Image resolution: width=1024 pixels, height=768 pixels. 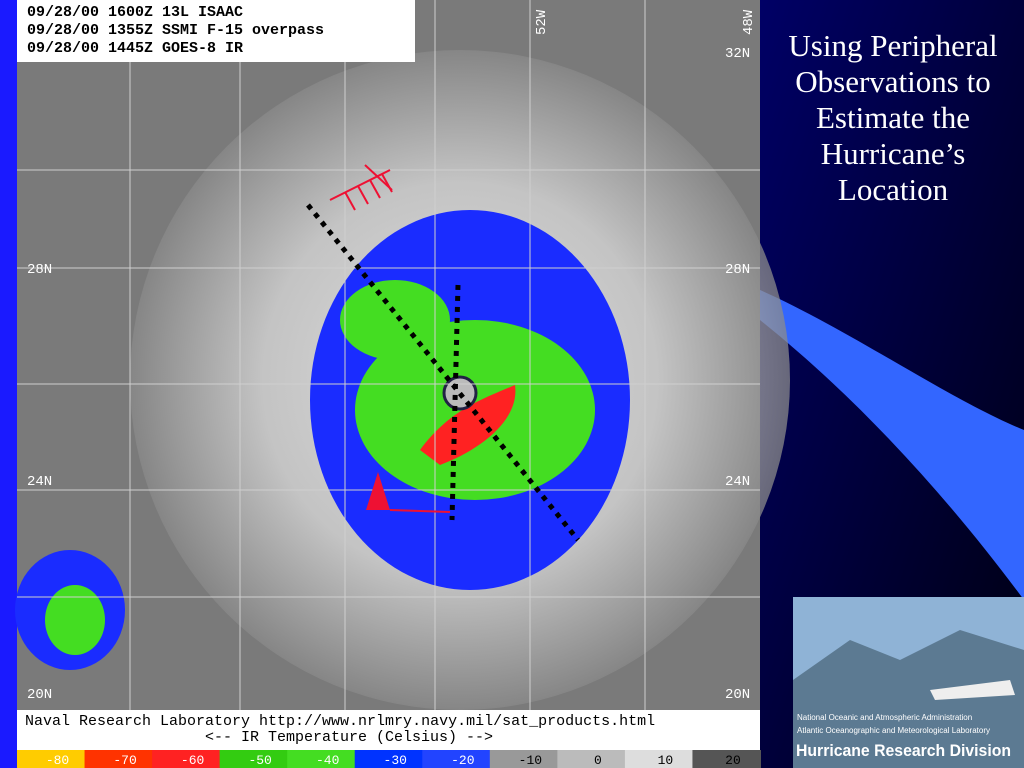 I want to click on header-line: 09/28/00 1445Z GOES-8 IR, so click(x=135, y=48).